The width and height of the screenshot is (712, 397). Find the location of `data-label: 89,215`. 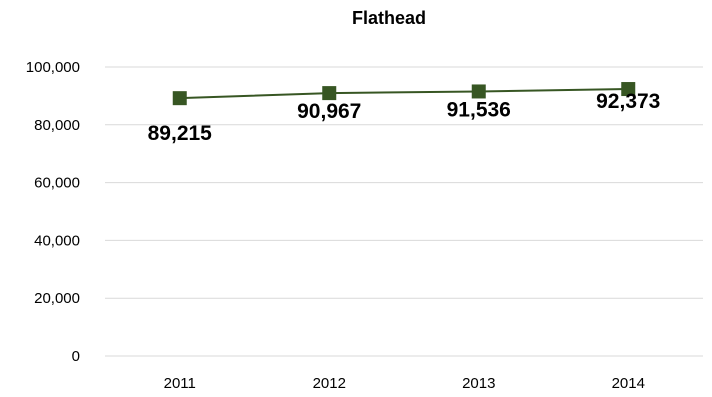

data-label: 89,215 is located at coordinates (180, 133).